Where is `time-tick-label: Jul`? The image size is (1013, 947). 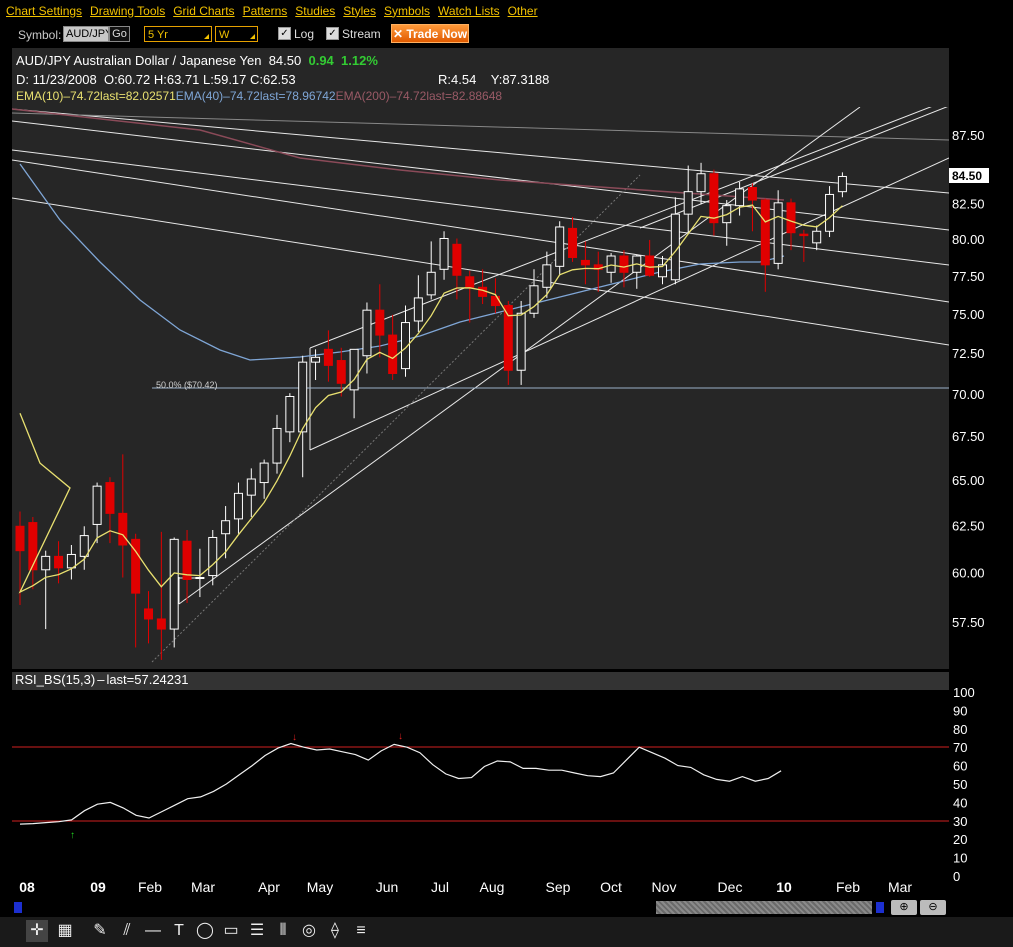
time-tick-label: Jul is located at coordinates (440, 887).